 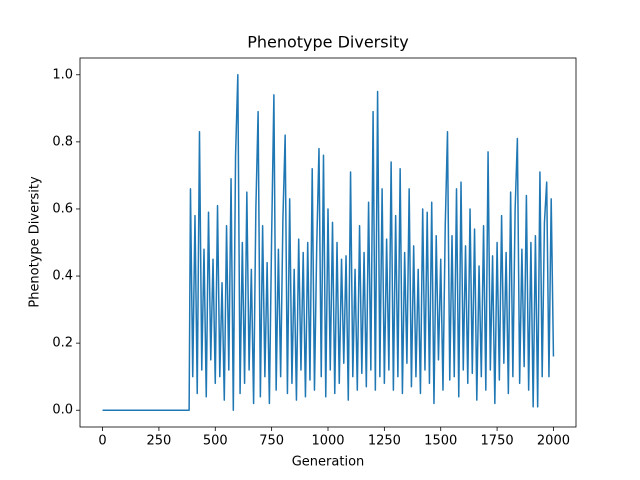 I want to click on y-tick-label: 0.0, so click(x=62, y=410).